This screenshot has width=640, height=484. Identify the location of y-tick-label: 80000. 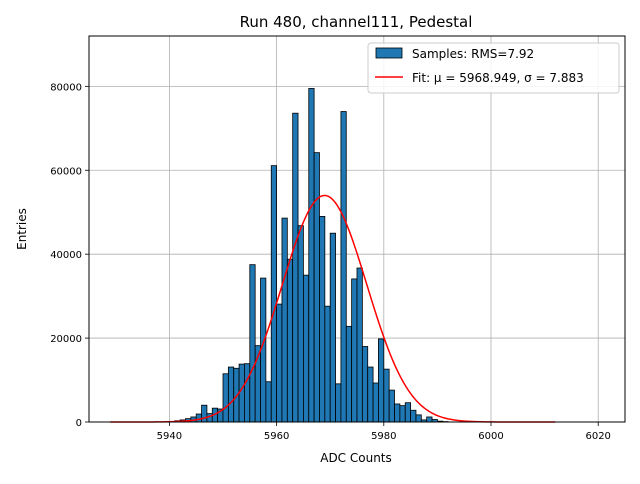
(66, 87).